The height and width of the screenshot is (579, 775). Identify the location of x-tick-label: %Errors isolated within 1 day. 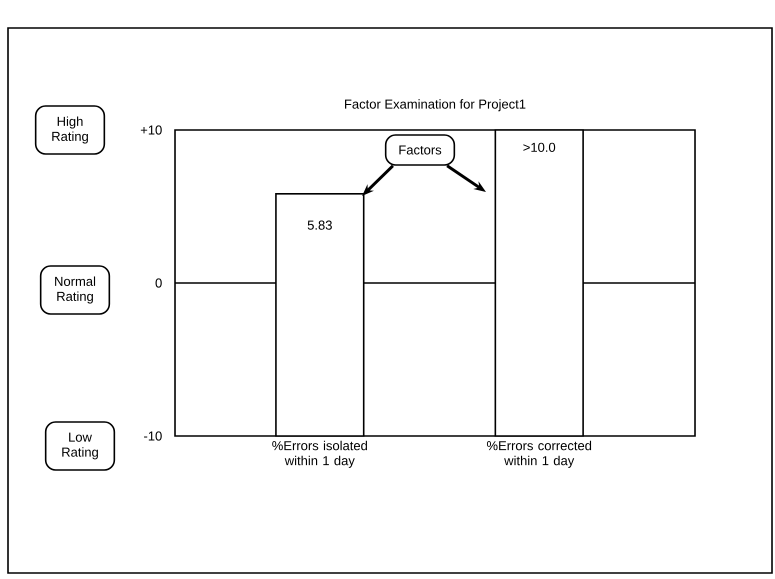
(320, 454).